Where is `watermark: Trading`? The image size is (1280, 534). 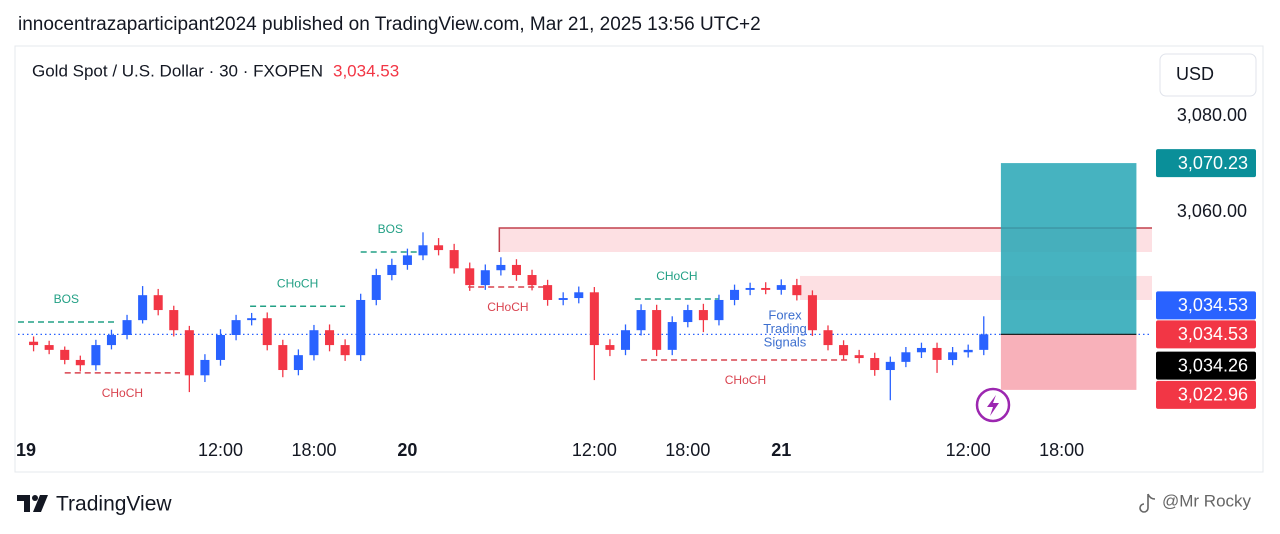
watermark: Trading is located at coordinates (785, 328).